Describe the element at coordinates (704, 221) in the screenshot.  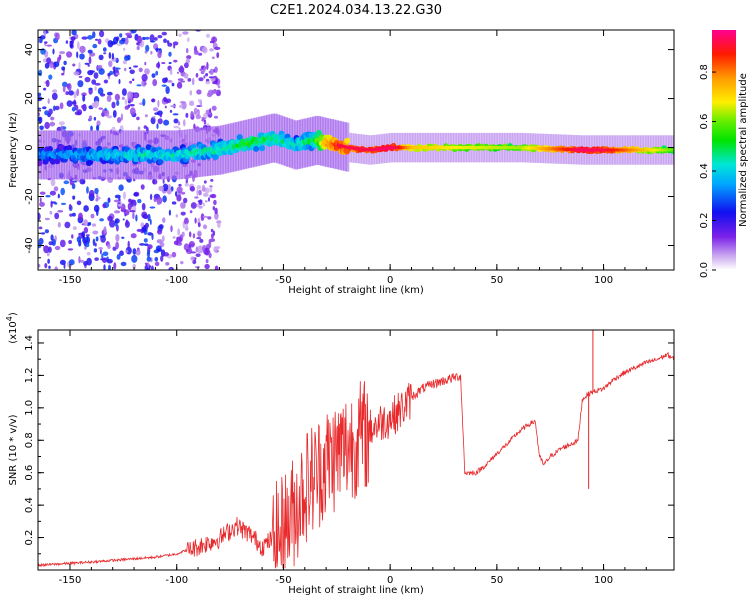
I see `colorbar-tick-label: 0.2` at that location.